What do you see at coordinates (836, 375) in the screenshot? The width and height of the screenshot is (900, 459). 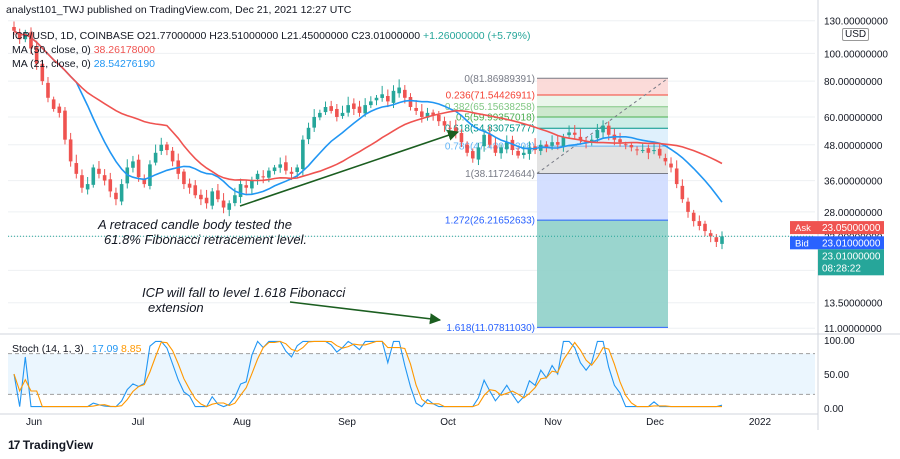 I see `stoch-tick-label: 50.00` at bounding box center [836, 375].